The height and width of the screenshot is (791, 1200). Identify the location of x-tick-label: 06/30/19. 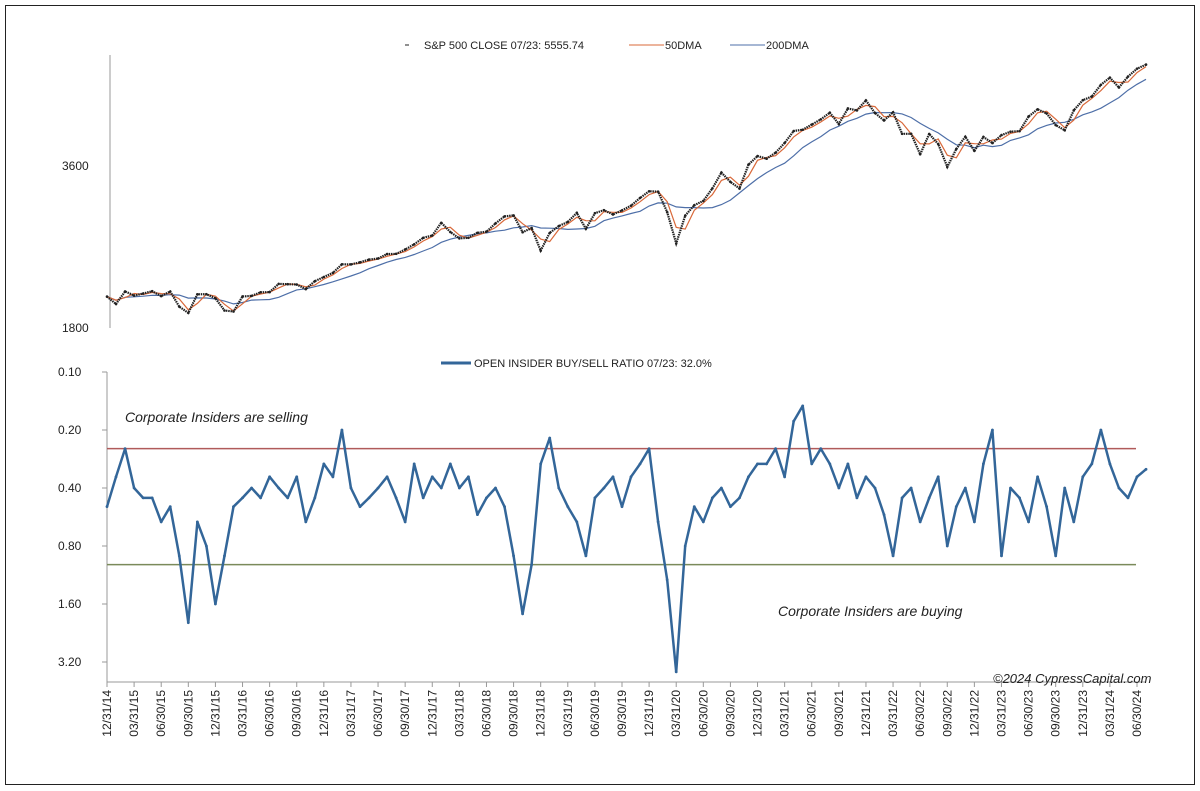
(595, 713).